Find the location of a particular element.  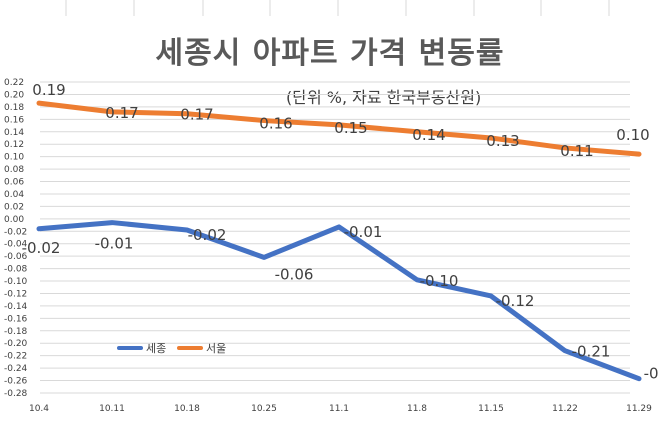

y-tick-label: 0.16 is located at coordinates (14, 120).